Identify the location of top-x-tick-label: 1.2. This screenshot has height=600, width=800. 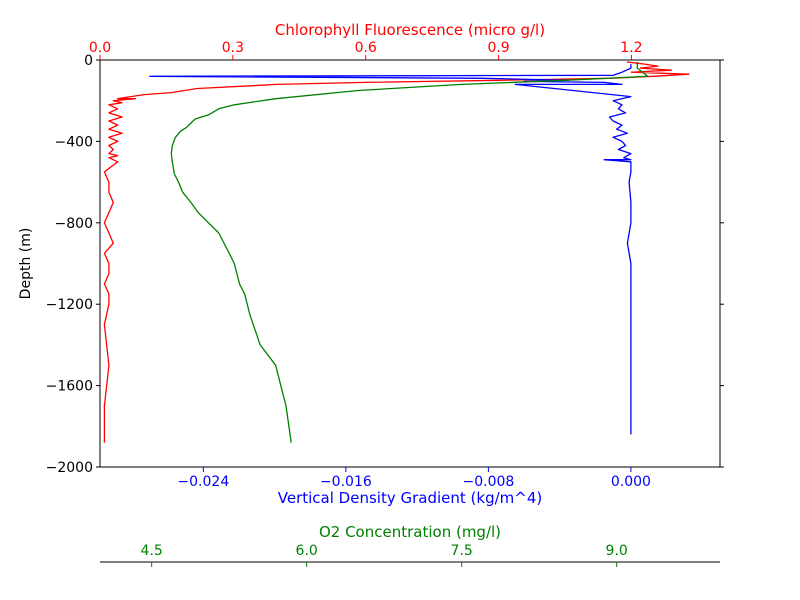
(631, 48).